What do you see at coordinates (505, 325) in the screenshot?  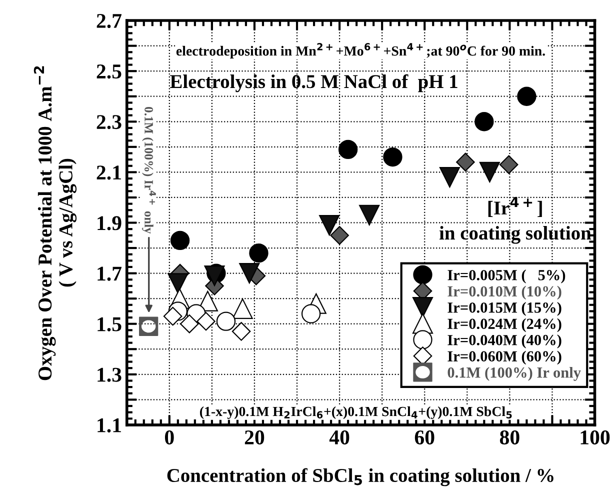 I see `legend-label: Ir=0.024M (24%)` at bounding box center [505, 325].